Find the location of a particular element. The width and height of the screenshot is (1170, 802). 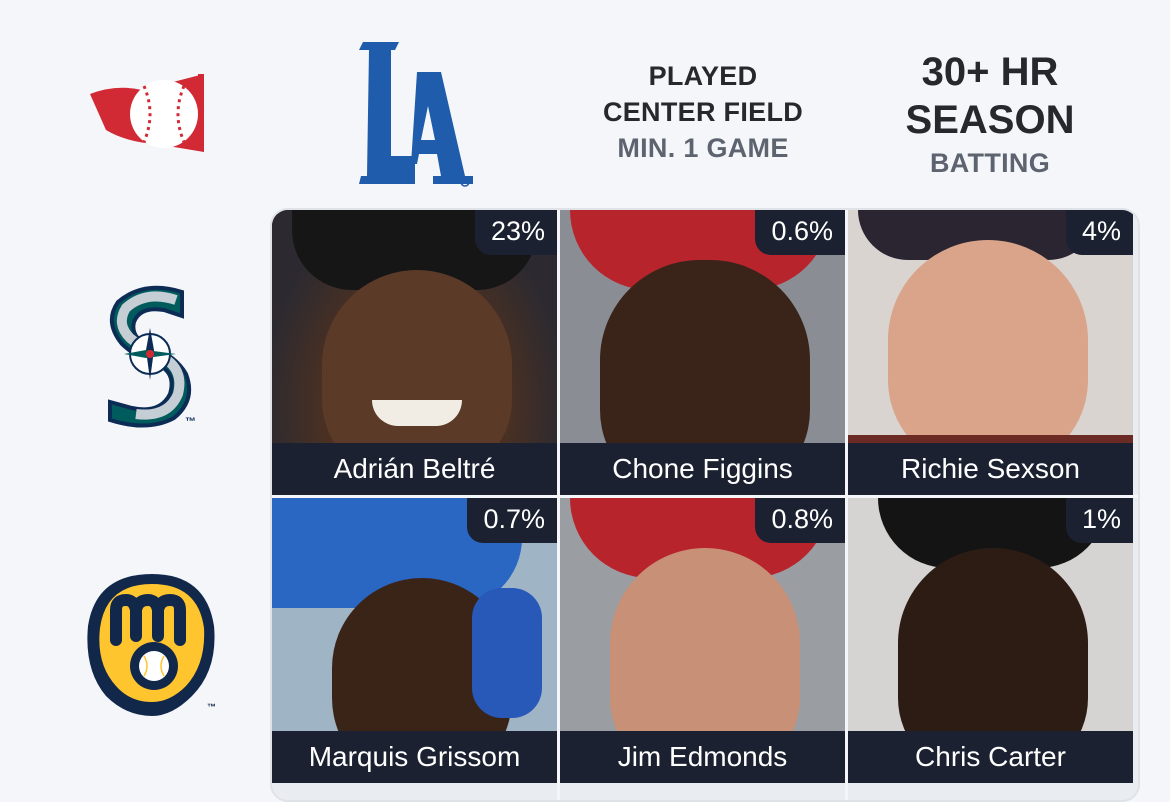

dodgers-la-logo is located at coordinates (417, 114).